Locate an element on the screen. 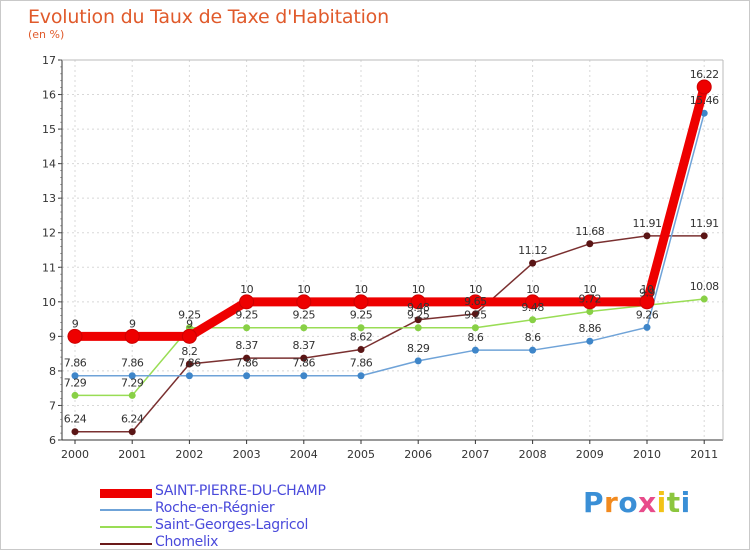 This screenshot has height=552, width=750. data-label: 8.2 is located at coordinates (189, 351).